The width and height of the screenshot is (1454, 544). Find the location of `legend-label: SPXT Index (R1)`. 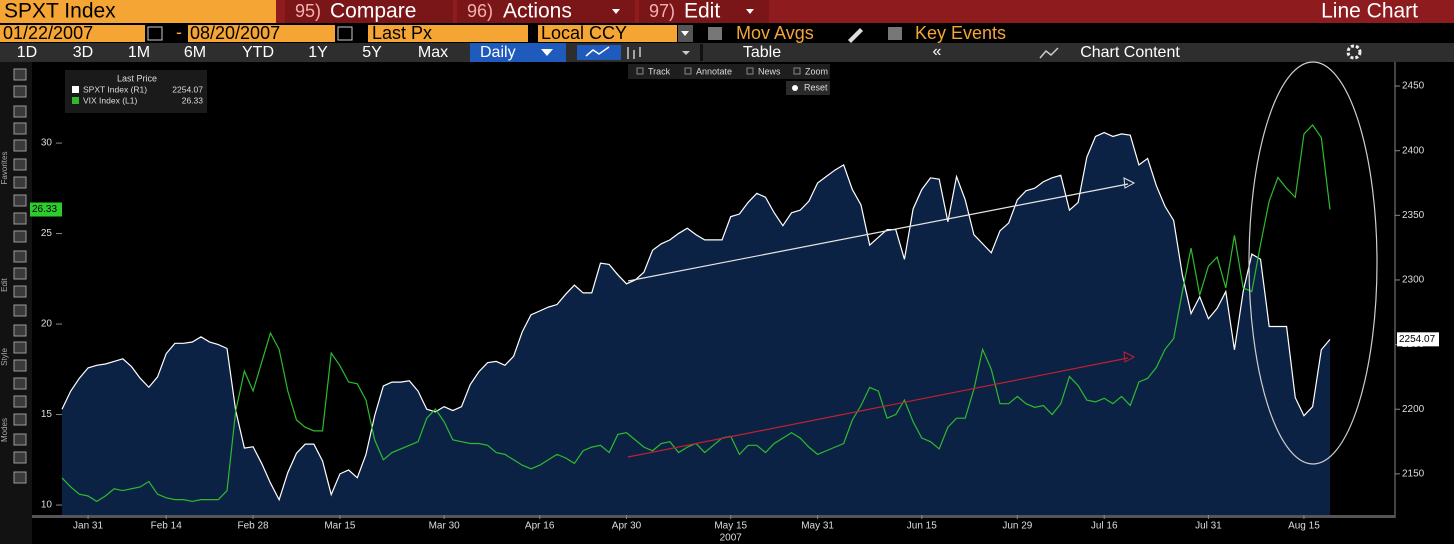

legend-label: SPXT Index (R1) is located at coordinates (115, 89).